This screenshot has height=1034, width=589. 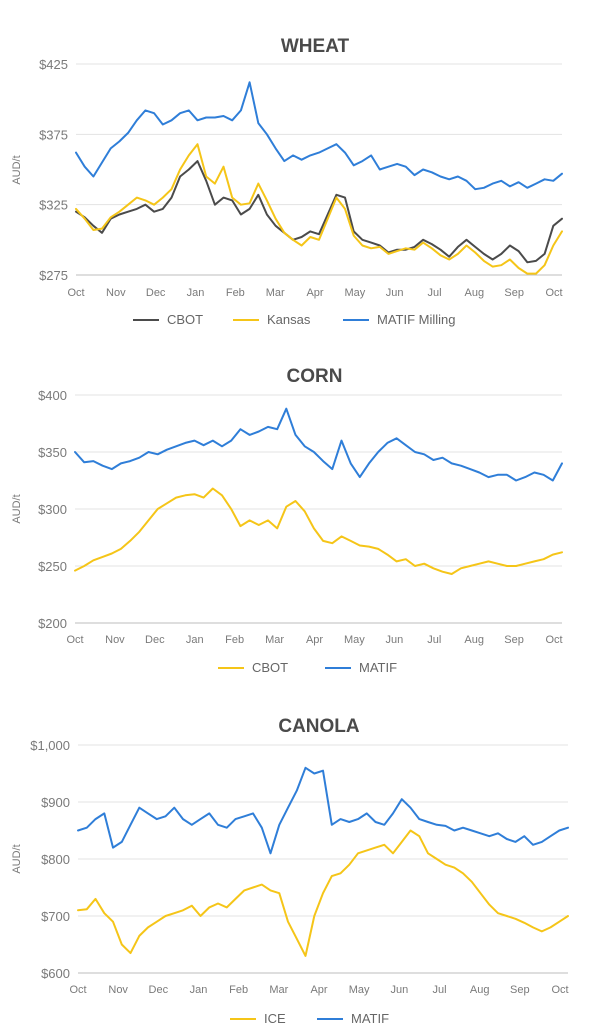 What do you see at coordinates (319, 212) in the screenshot?
I see `wheat-series-cbot-line` at bounding box center [319, 212].